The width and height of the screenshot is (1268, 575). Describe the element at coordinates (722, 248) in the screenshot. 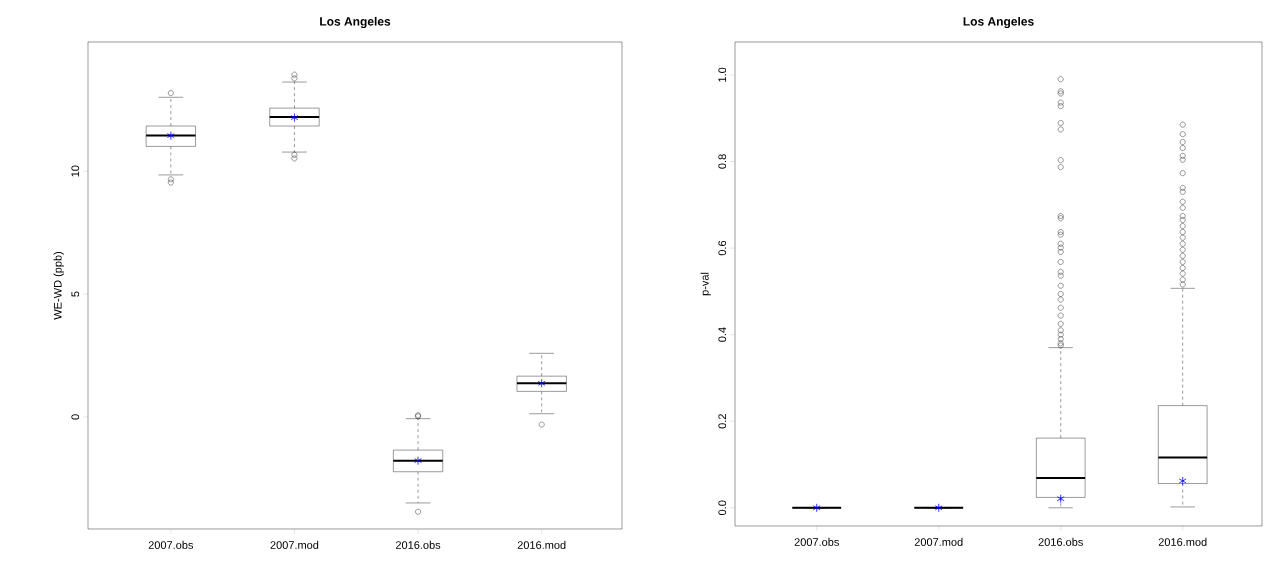

I see `y-tick-label: 0.6` at that location.